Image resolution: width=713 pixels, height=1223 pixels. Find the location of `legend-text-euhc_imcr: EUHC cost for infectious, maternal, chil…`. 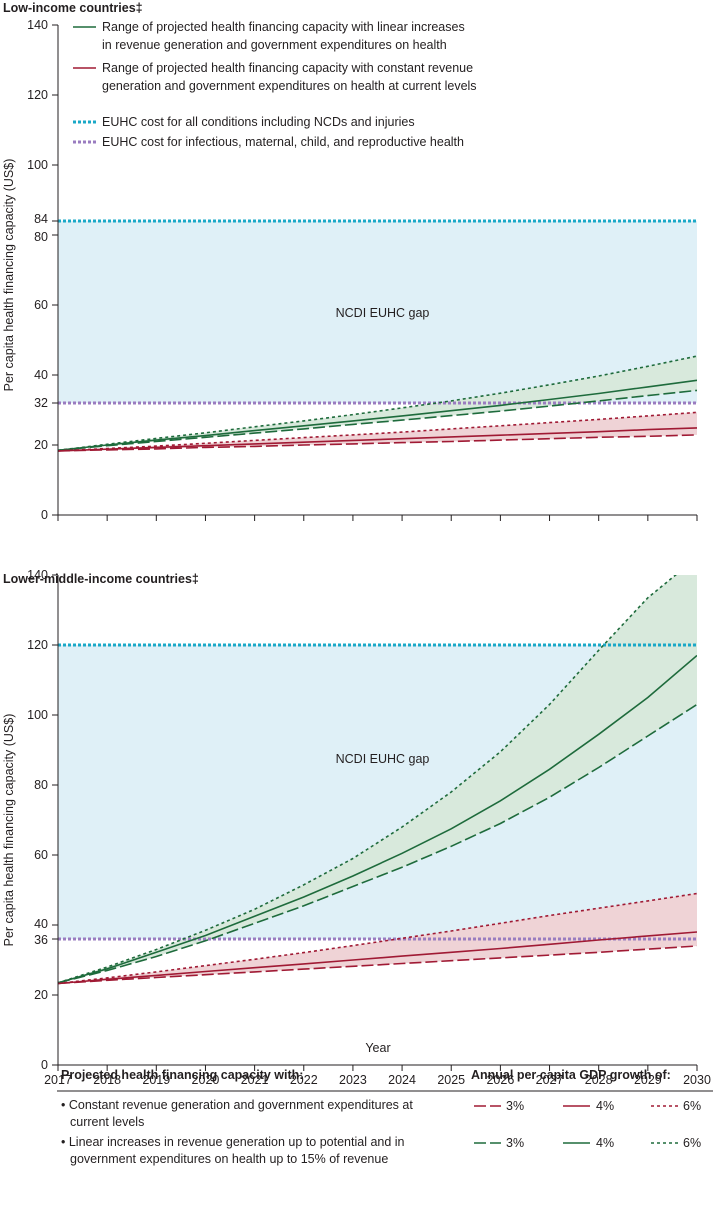

legend-text-euhc_imcr: EUHC cost for infectious, maternal, chil… is located at coordinates (283, 142).